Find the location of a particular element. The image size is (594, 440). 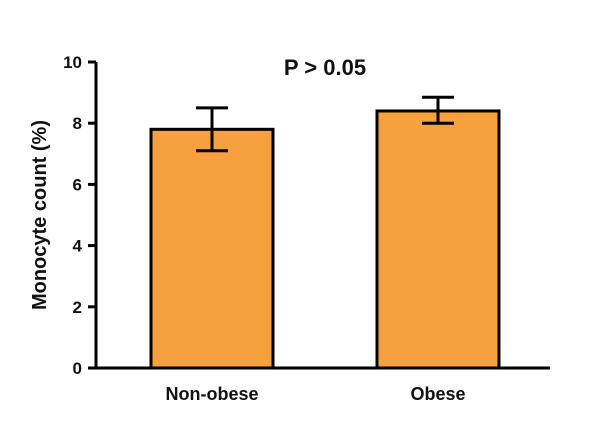

bar-obese is located at coordinates (438, 239).